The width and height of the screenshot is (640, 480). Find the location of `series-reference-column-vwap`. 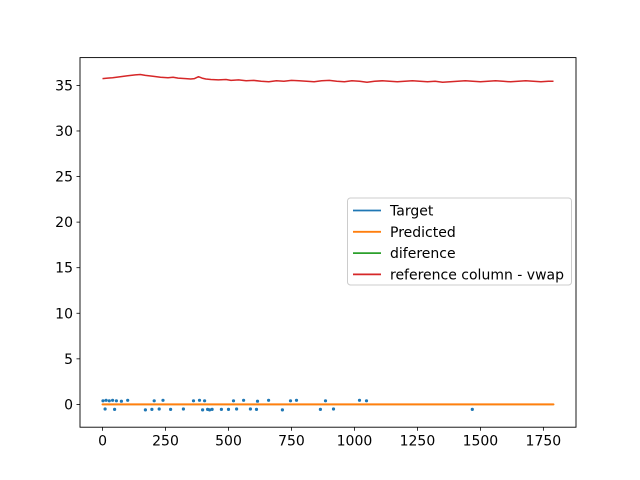

series-reference-column-vwap is located at coordinates (328, 78).